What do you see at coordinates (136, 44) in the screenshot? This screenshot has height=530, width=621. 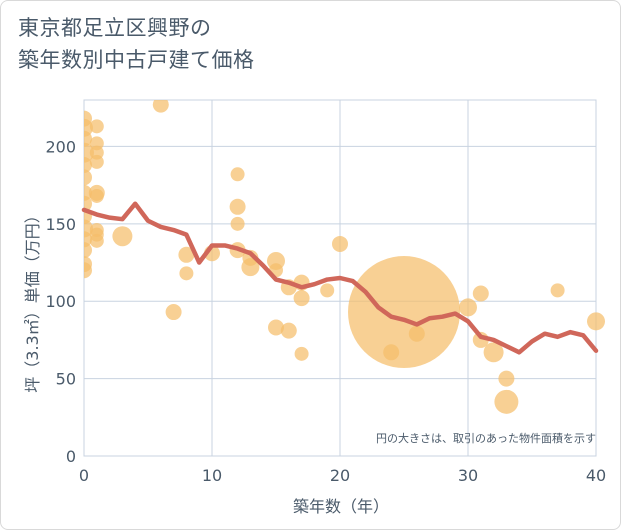 I see `chart-title: 東京都足立区興野の 築年数別中古戸建て価格` at bounding box center [136, 44].